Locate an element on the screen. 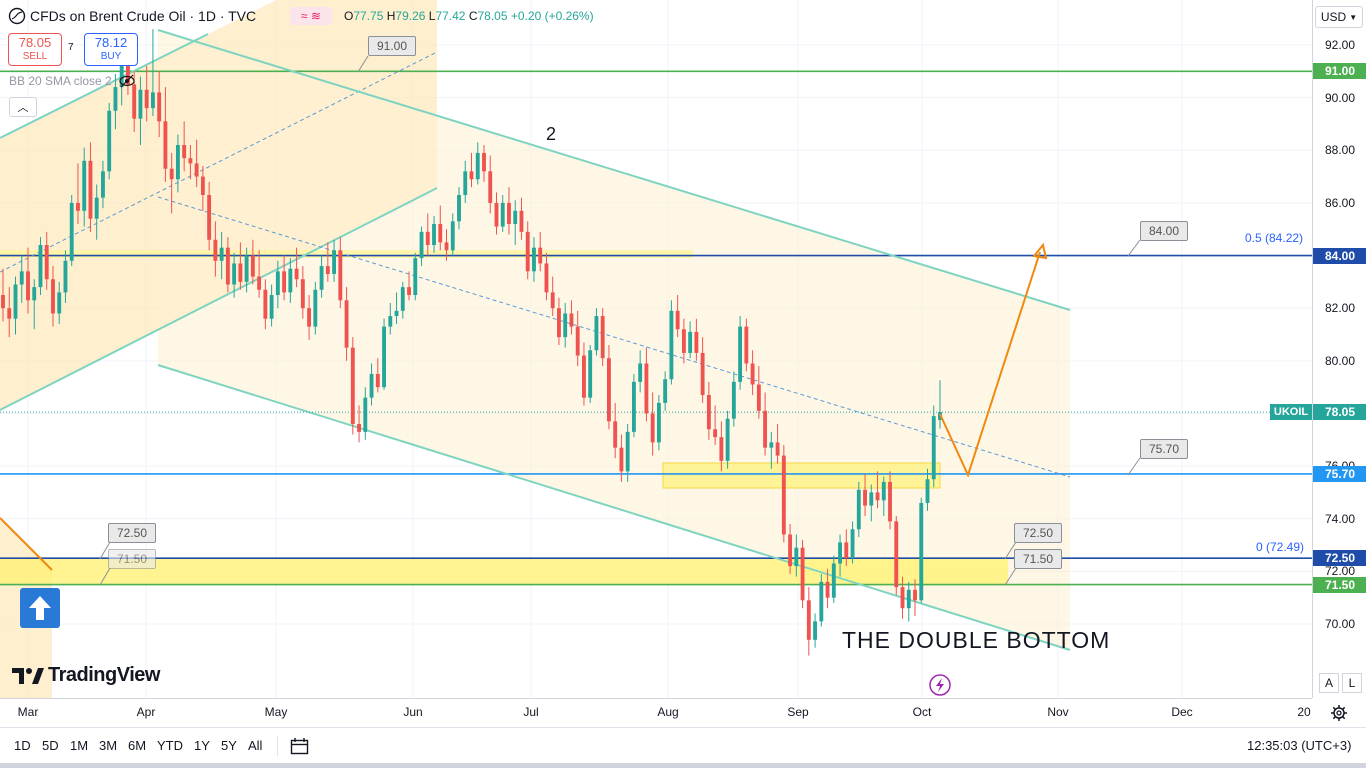 The width and height of the screenshot is (1366, 768). y-tick: 80.00 is located at coordinates (1339, 360).